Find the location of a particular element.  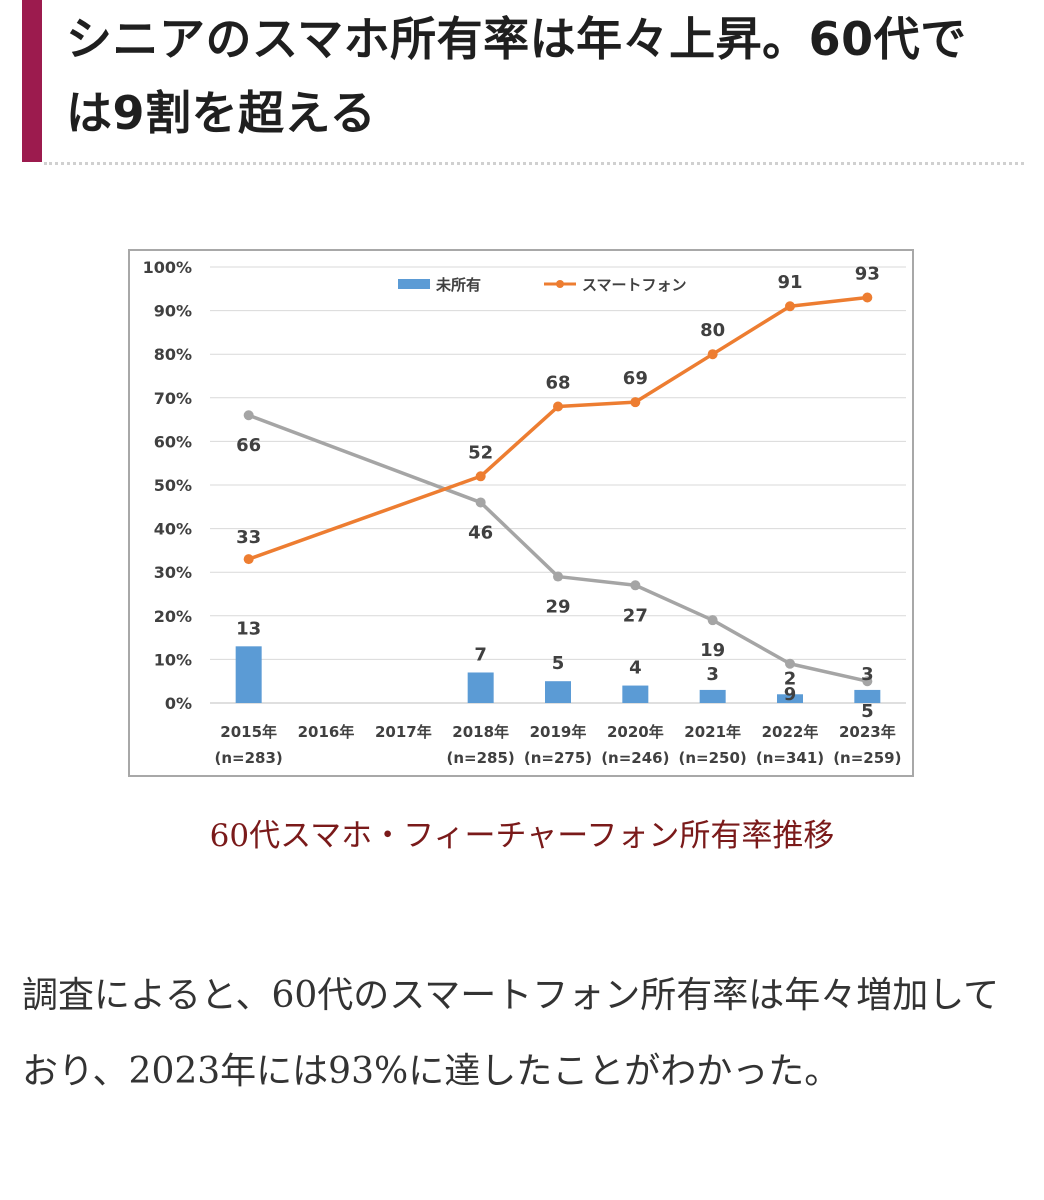

x-tick-sublabel: (n=275) is located at coordinates (558, 758).